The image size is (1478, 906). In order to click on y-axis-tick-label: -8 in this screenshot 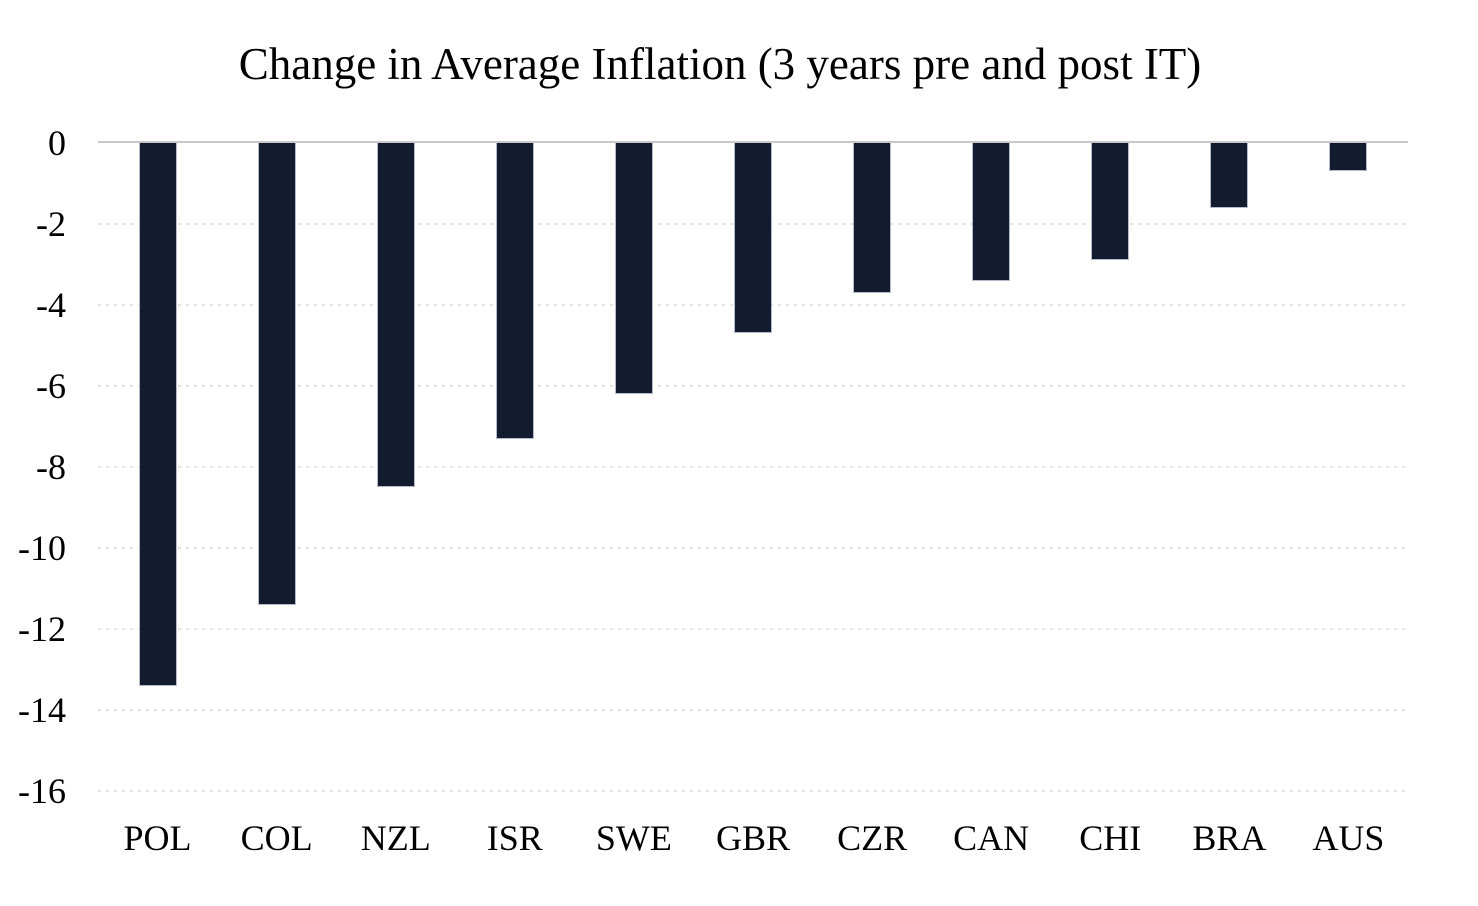, I will do `click(51, 467)`.